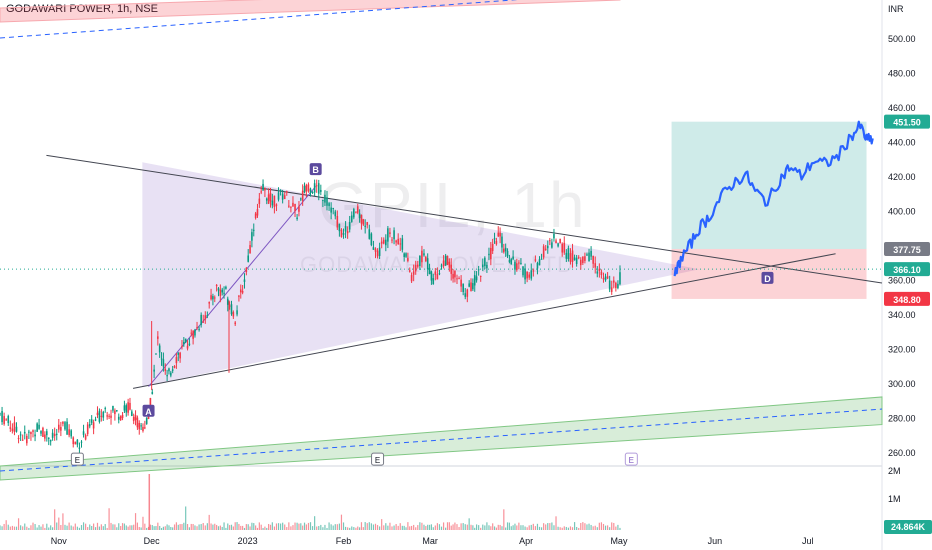  What do you see at coordinates (344, 541) in the screenshot?
I see `x-tick-label: Feb` at bounding box center [344, 541].